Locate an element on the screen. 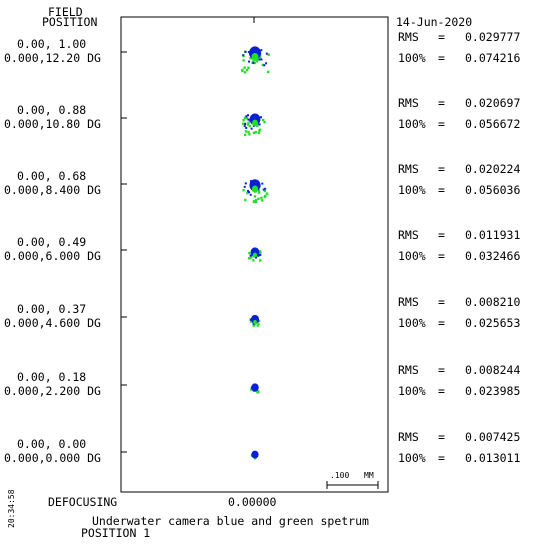  pct-value: 0.056672 is located at coordinates (492, 124).